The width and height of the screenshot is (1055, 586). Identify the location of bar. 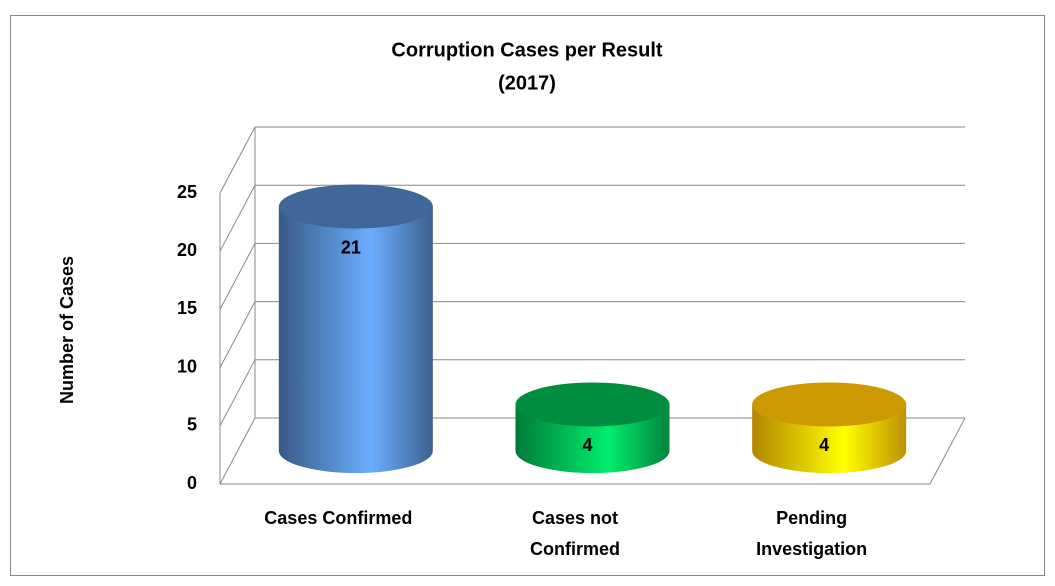
(355, 339).